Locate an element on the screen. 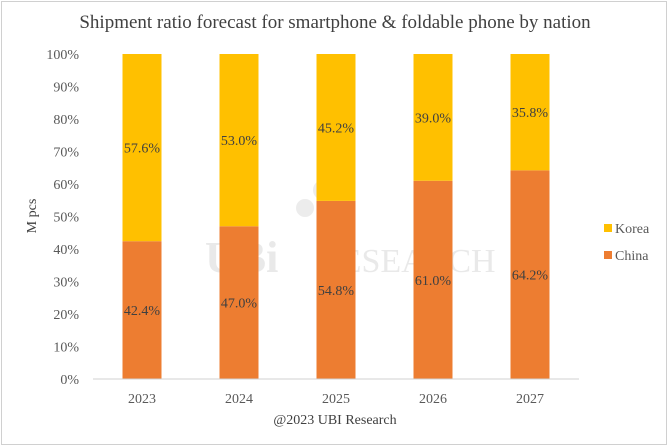 The image size is (670, 448). data-label: 45.2% is located at coordinates (336, 128).